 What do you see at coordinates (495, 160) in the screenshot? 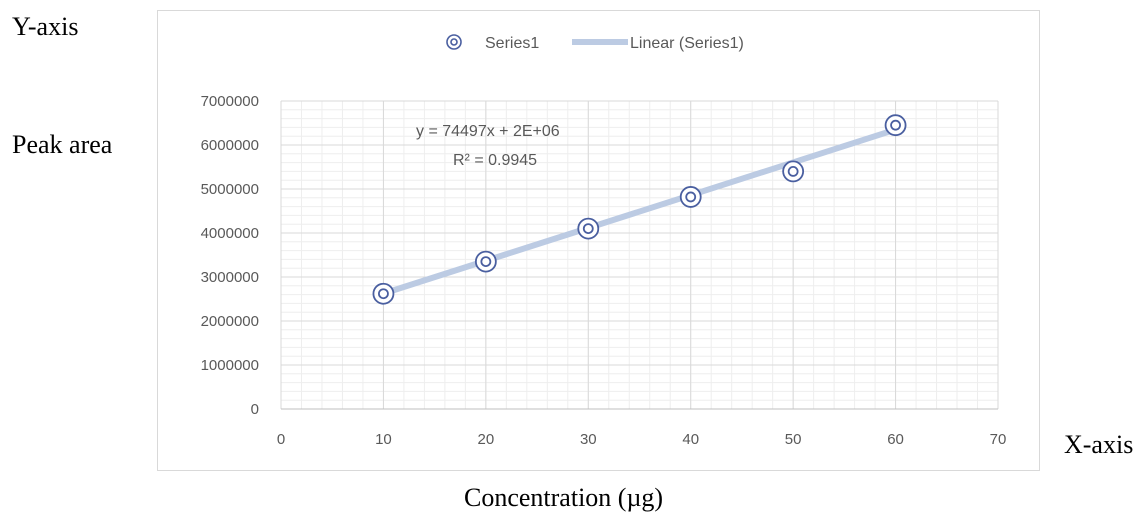
I see `r-squared-label: R² = 0.9945` at bounding box center [495, 160].